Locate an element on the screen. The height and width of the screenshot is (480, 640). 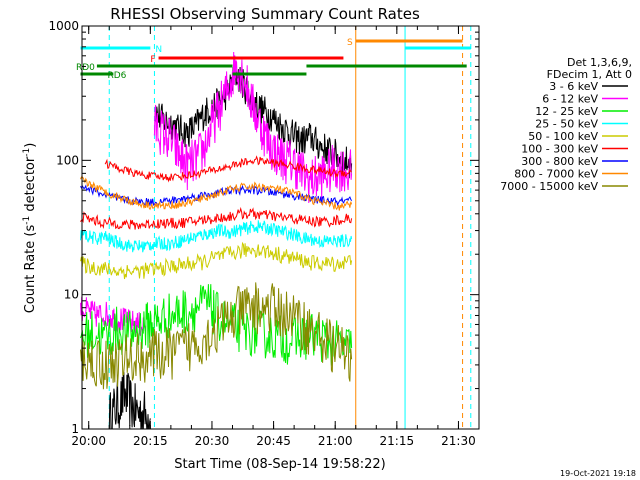
y-axis-label: Count Rate (s-1 detector-1) is located at coordinates (30, 228).